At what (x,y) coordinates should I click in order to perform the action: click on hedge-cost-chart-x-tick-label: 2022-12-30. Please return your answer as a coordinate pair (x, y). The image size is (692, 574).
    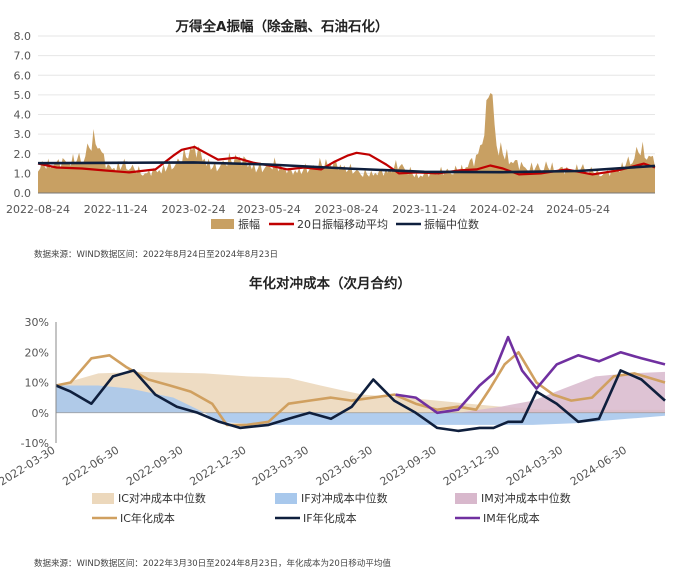
    Looking at the image, I should click on (217, 466).